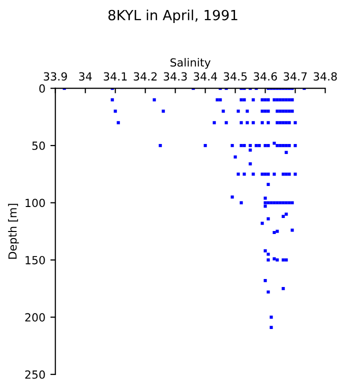 The width and height of the screenshot is (346, 384). What do you see at coordinates (265, 76) in the screenshot?
I see `x-tick-label: 34.6` at bounding box center [265, 76].